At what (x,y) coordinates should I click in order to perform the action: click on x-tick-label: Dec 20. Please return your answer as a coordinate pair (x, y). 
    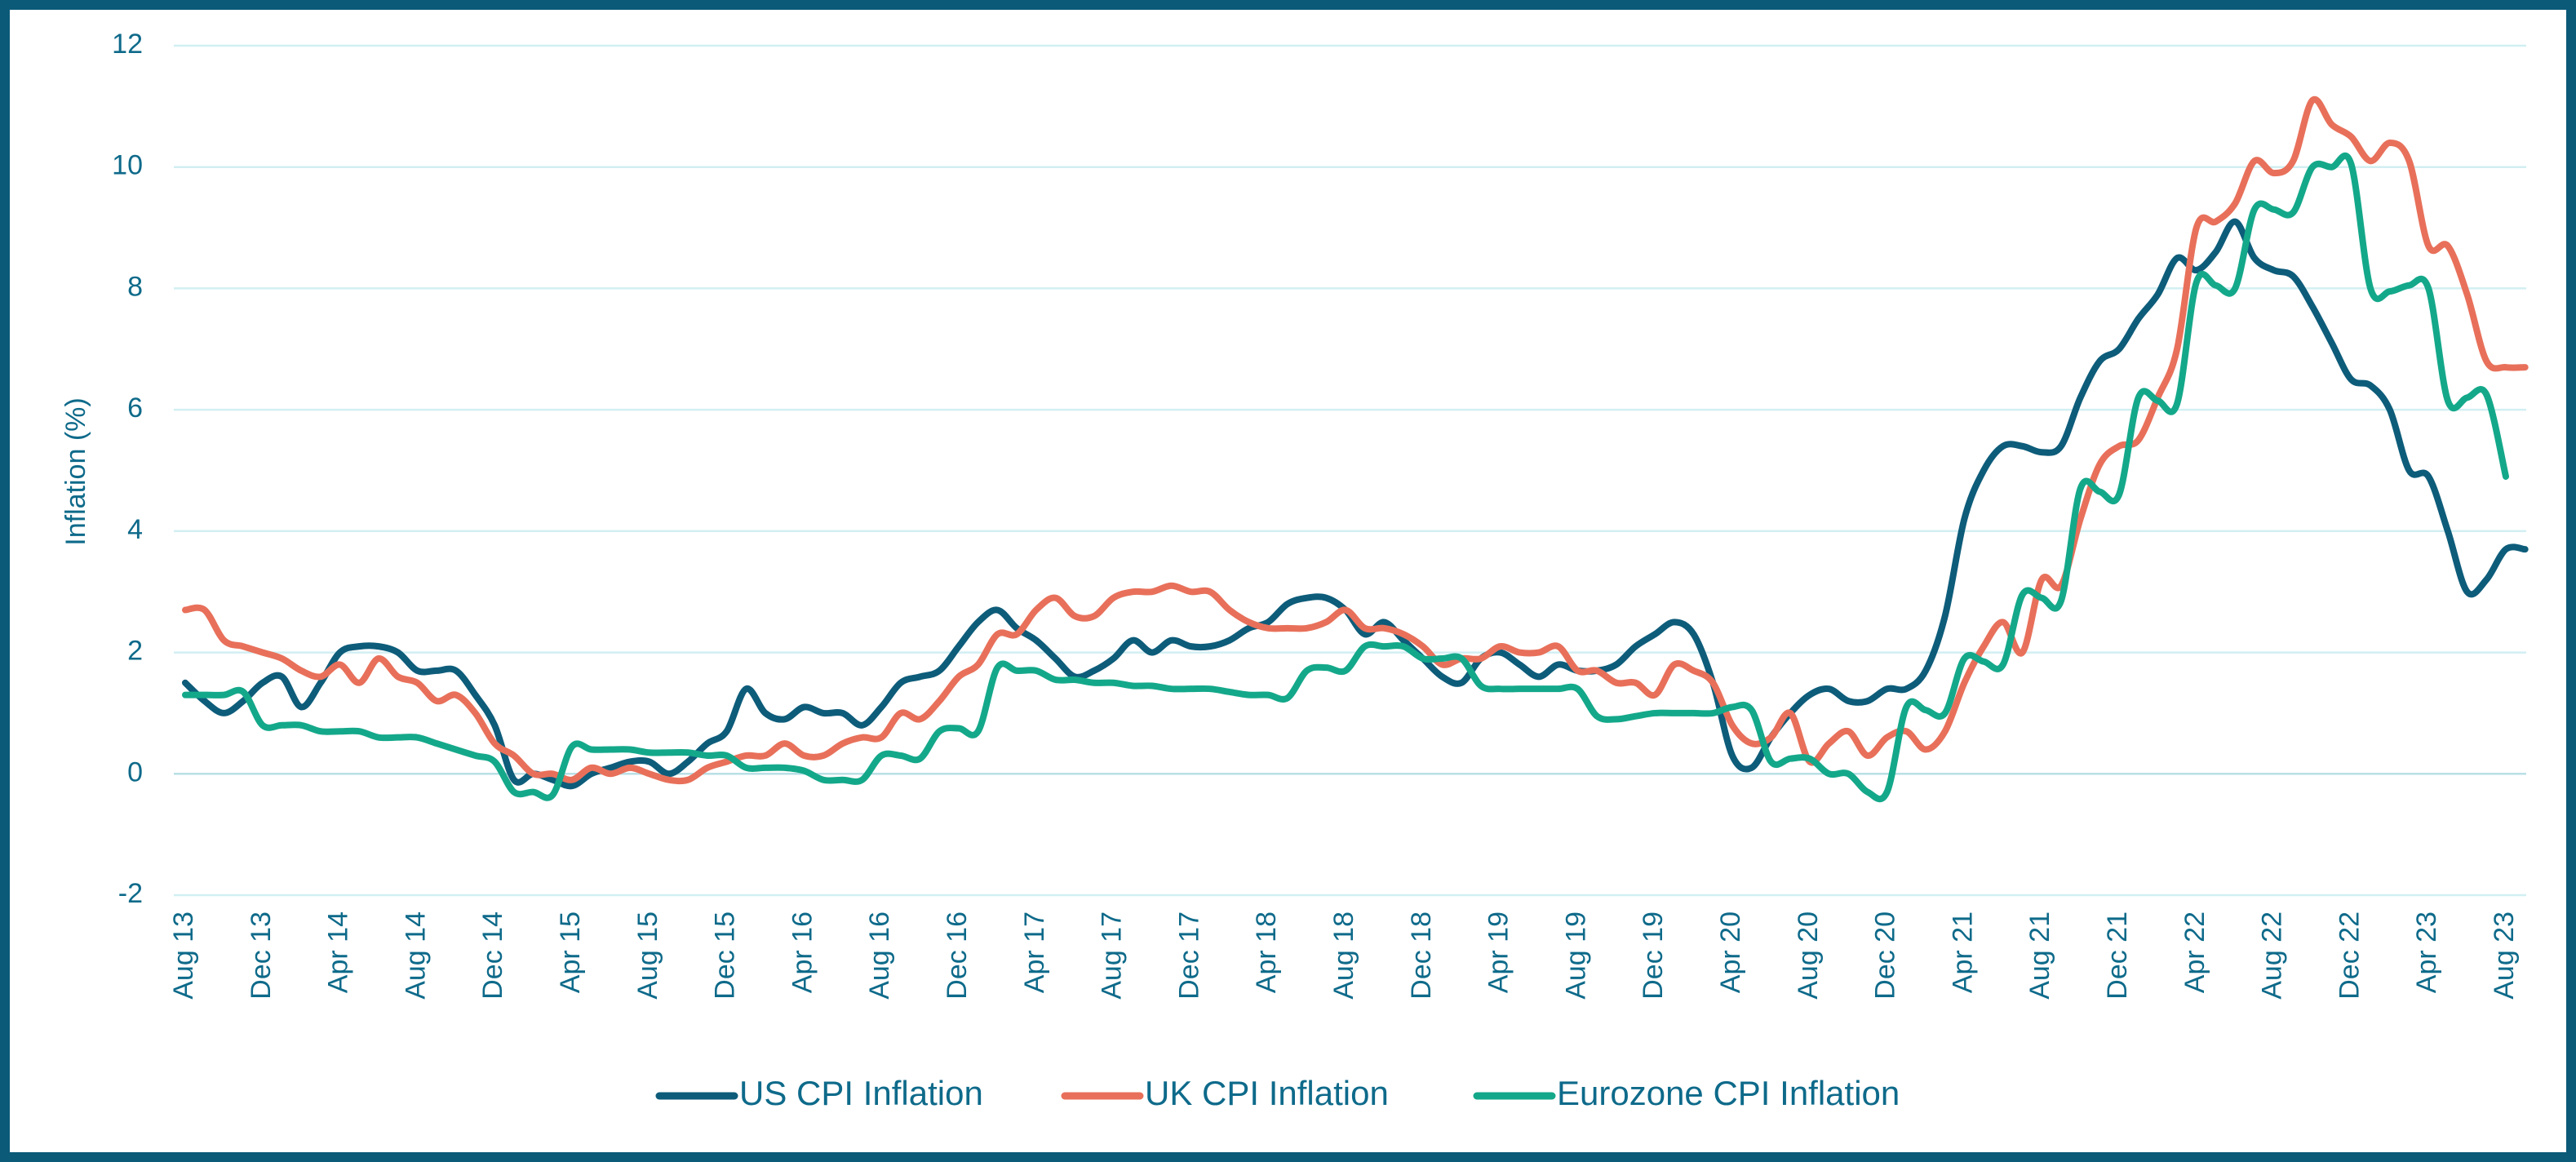
    Looking at the image, I should click on (1885, 955).